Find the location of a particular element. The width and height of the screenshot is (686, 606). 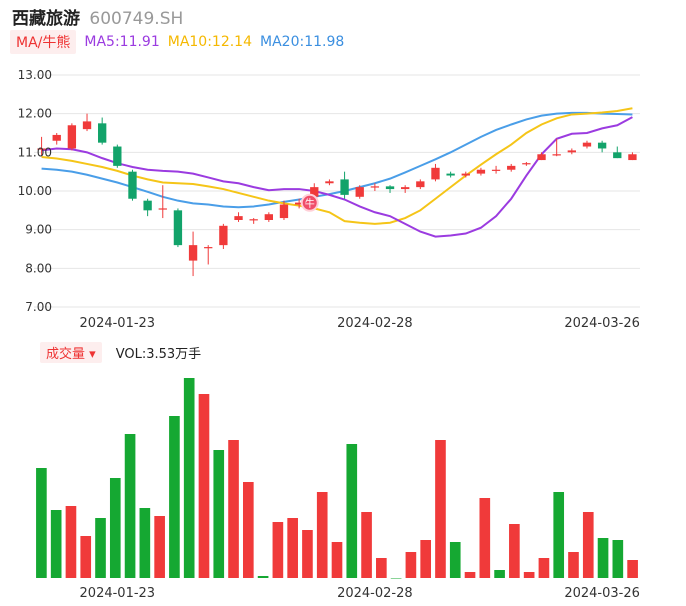

y-tick-label: 10.00 is located at coordinates (35, 191).